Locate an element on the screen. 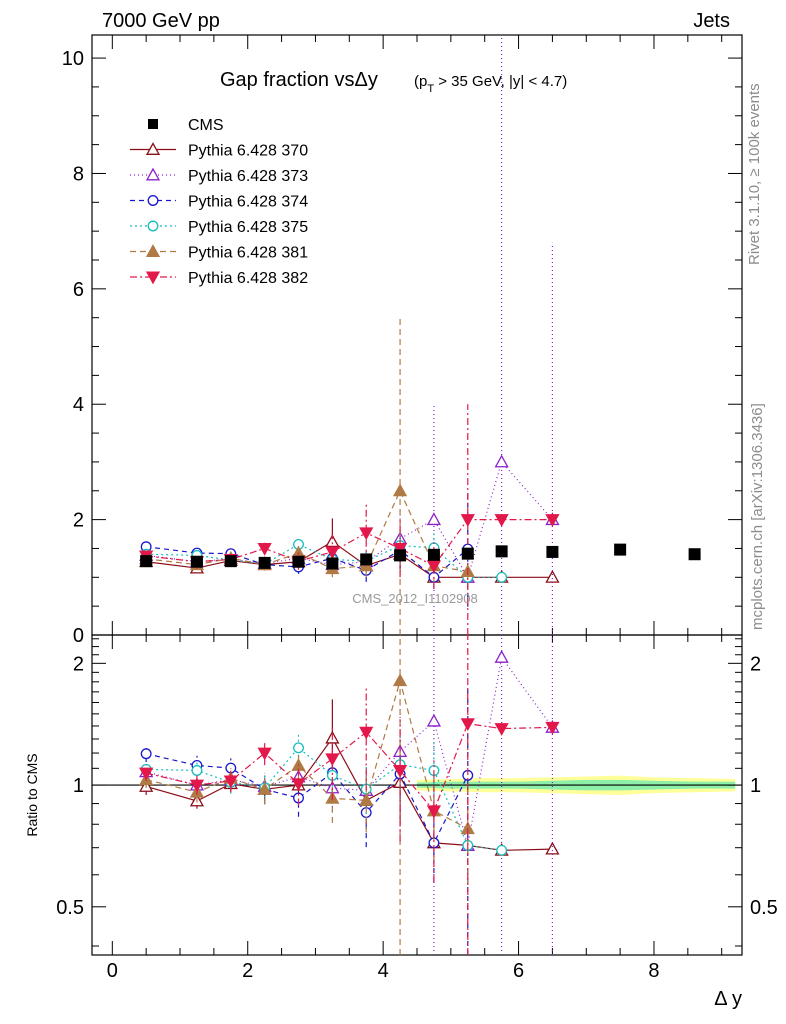  legend-entry: Pythia 6.428 373 is located at coordinates (219, 176).